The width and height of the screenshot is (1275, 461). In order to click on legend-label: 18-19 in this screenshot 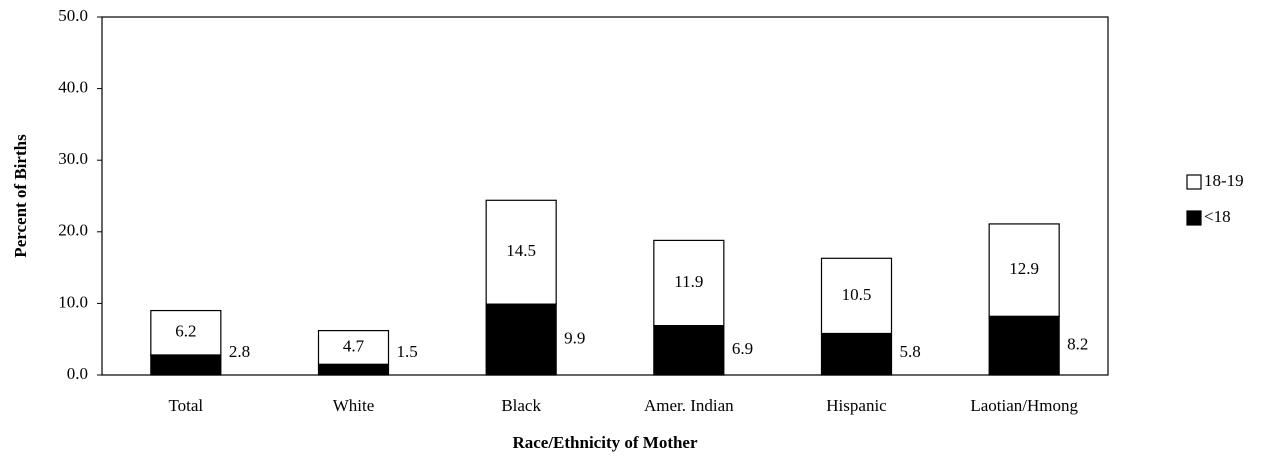, I will do `click(1224, 180)`.